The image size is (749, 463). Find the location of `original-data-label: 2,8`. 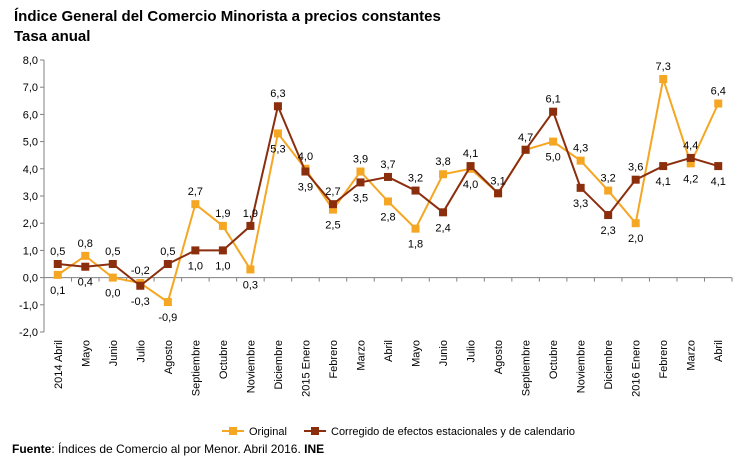

original-data-label: 2,8 is located at coordinates (387, 217).